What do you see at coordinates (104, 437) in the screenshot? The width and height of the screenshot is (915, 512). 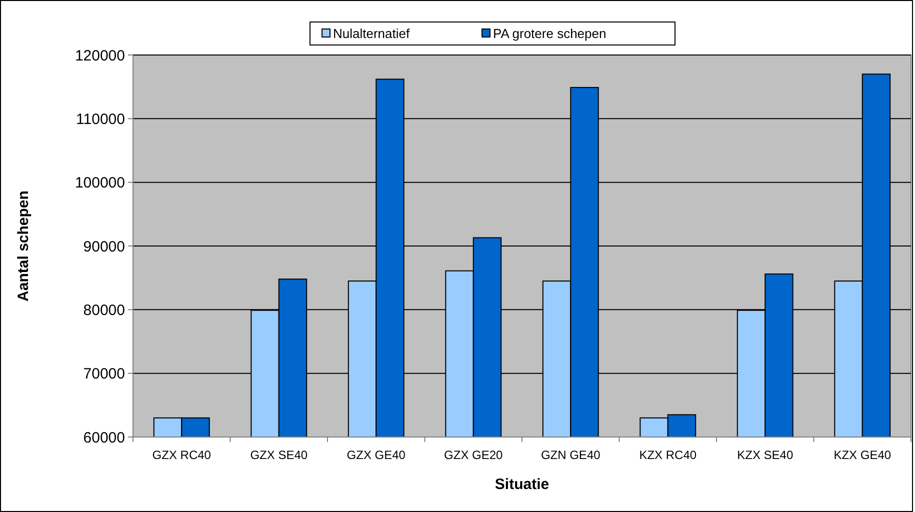 I see `y-tick-label: 60000` at bounding box center [104, 437].